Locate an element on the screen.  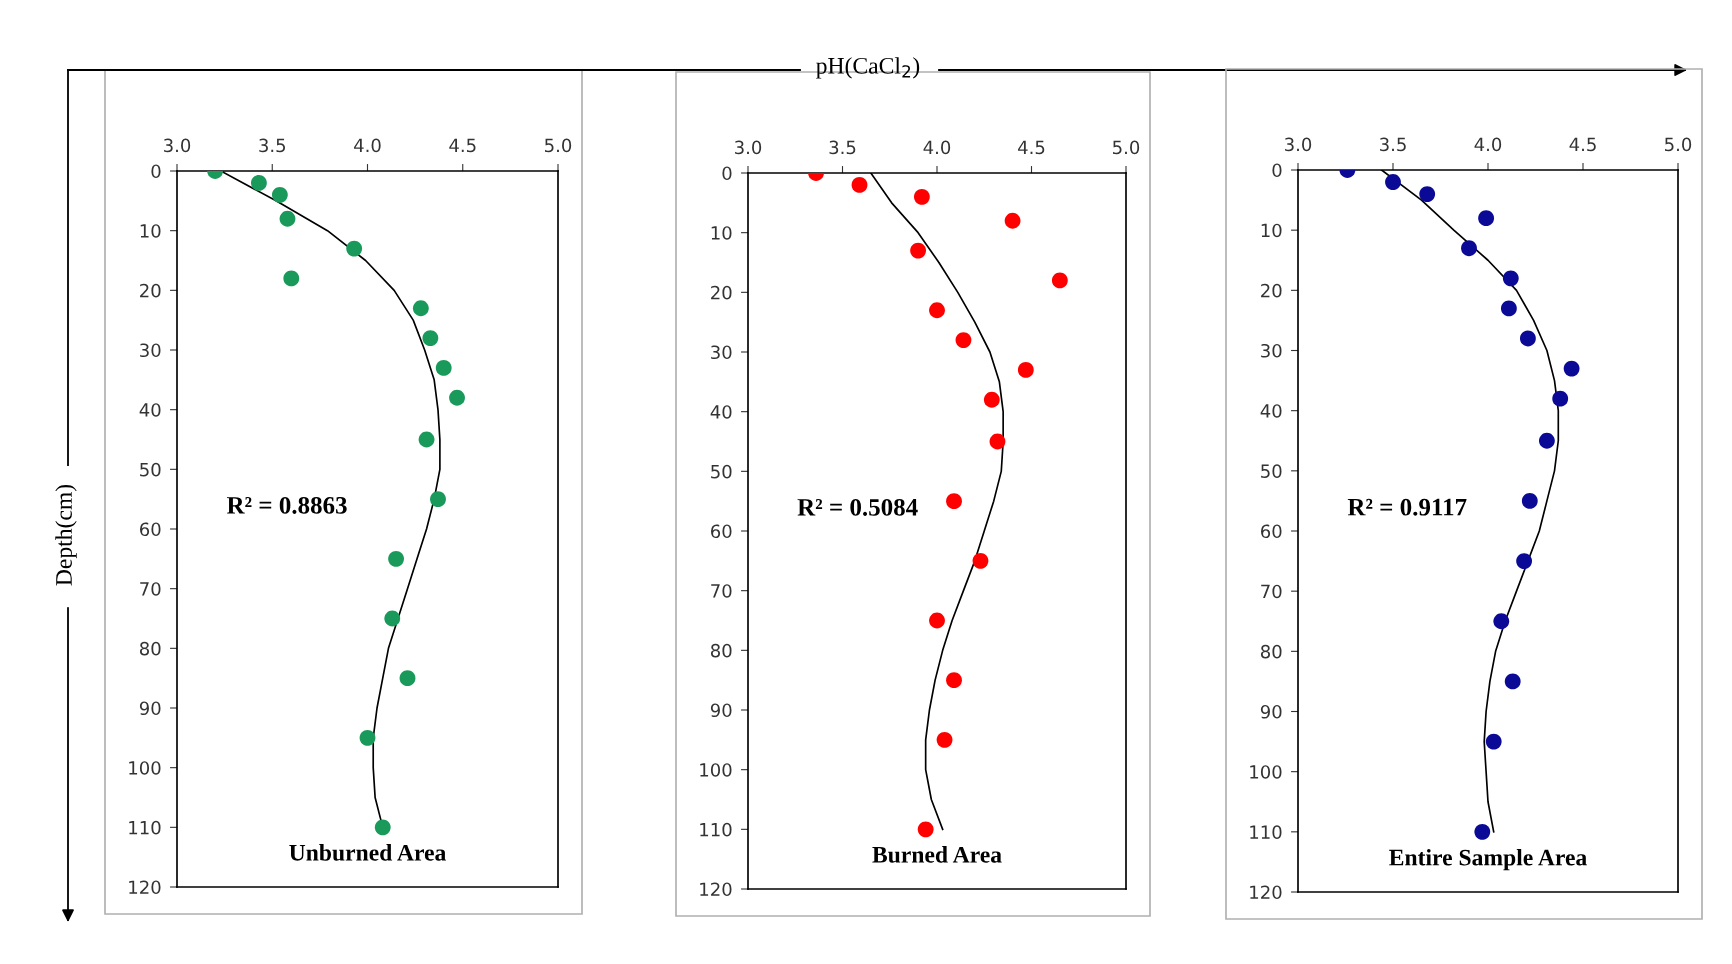
text: Burned Area is located at coordinates (937, 854).